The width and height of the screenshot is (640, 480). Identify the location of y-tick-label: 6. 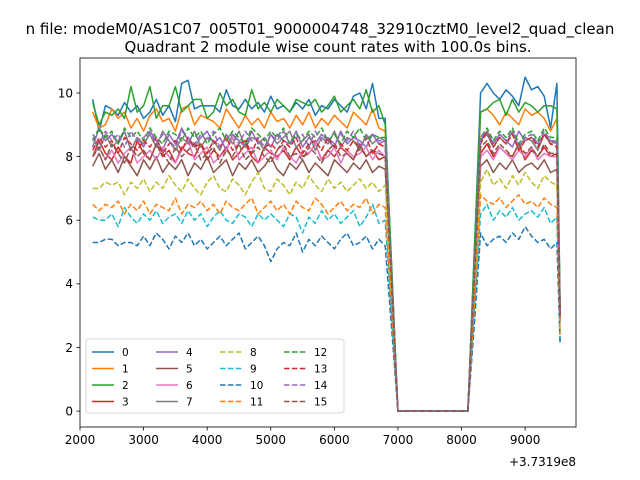
(69, 221).